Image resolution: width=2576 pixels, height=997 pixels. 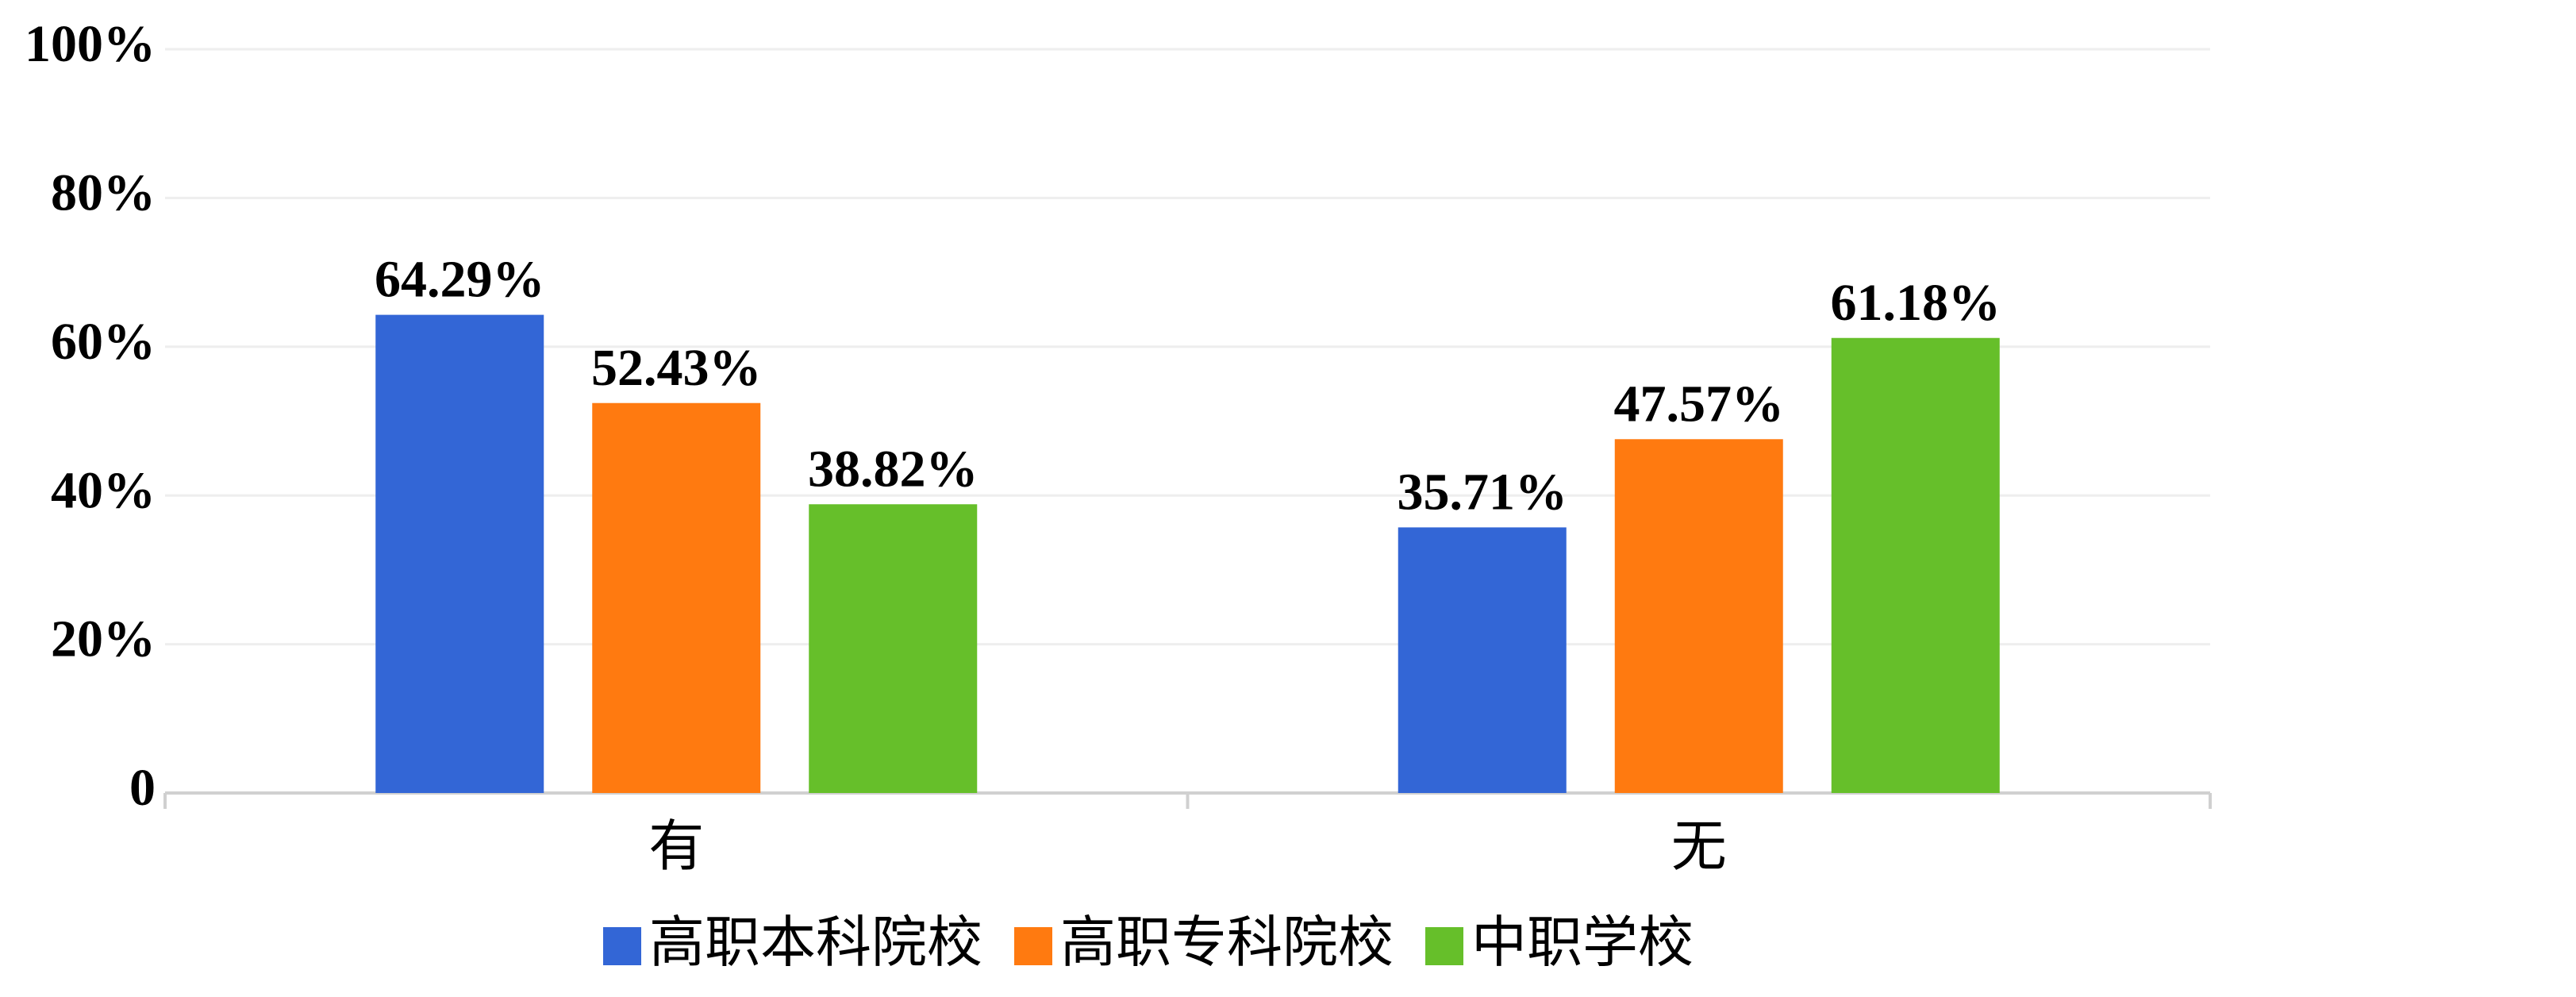 What do you see at coordinates (1916, 303) in the screenshot?
I see `value-label: 61.18%` at bounding box center [1916, 303].